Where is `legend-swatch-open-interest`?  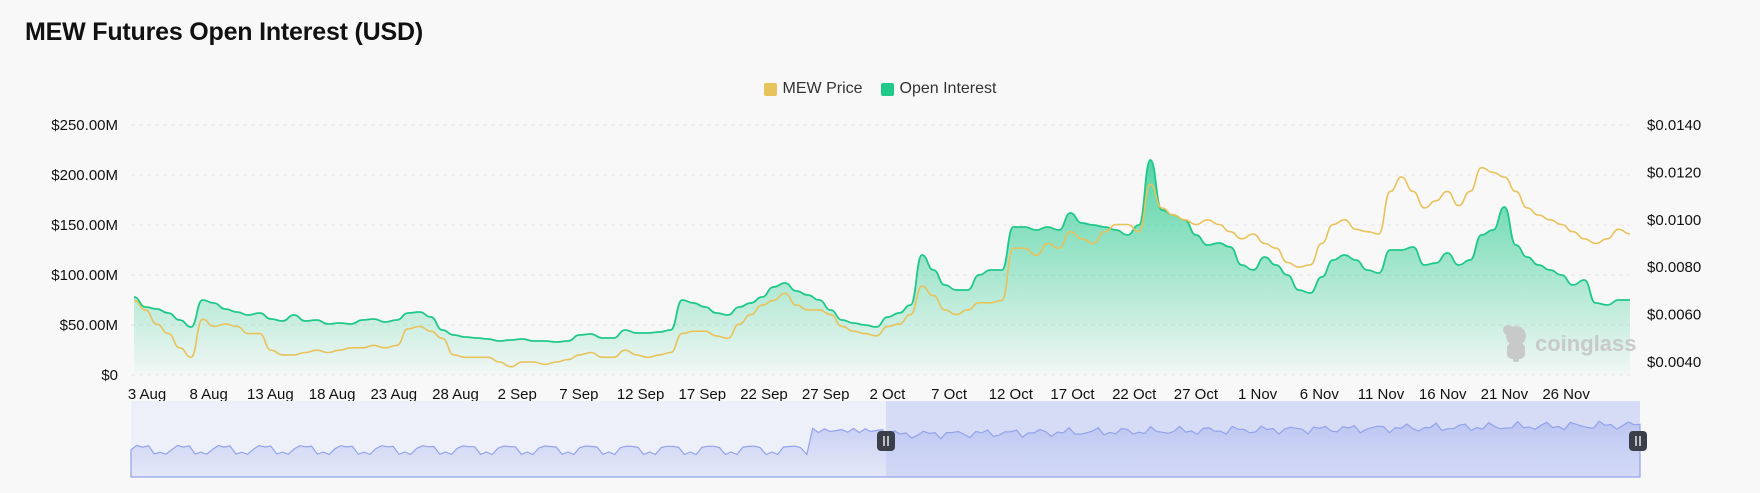 legend-swatch-open-interest is located at coordinates (887, 89).